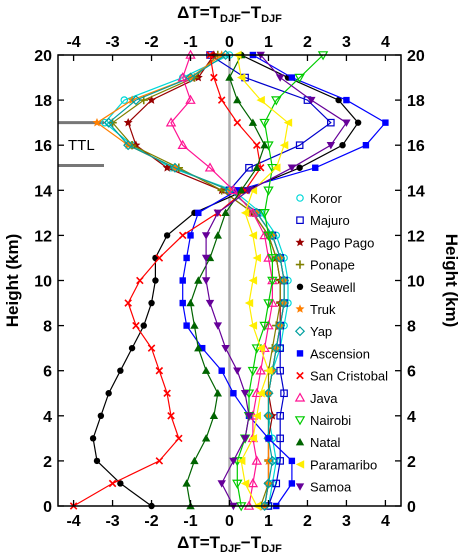 The image size is (460, 560). What do you see at coordinates (385, 42) in the screenshot?
I see `x-tick-label-top: 4` at bounding box center [385, 42].